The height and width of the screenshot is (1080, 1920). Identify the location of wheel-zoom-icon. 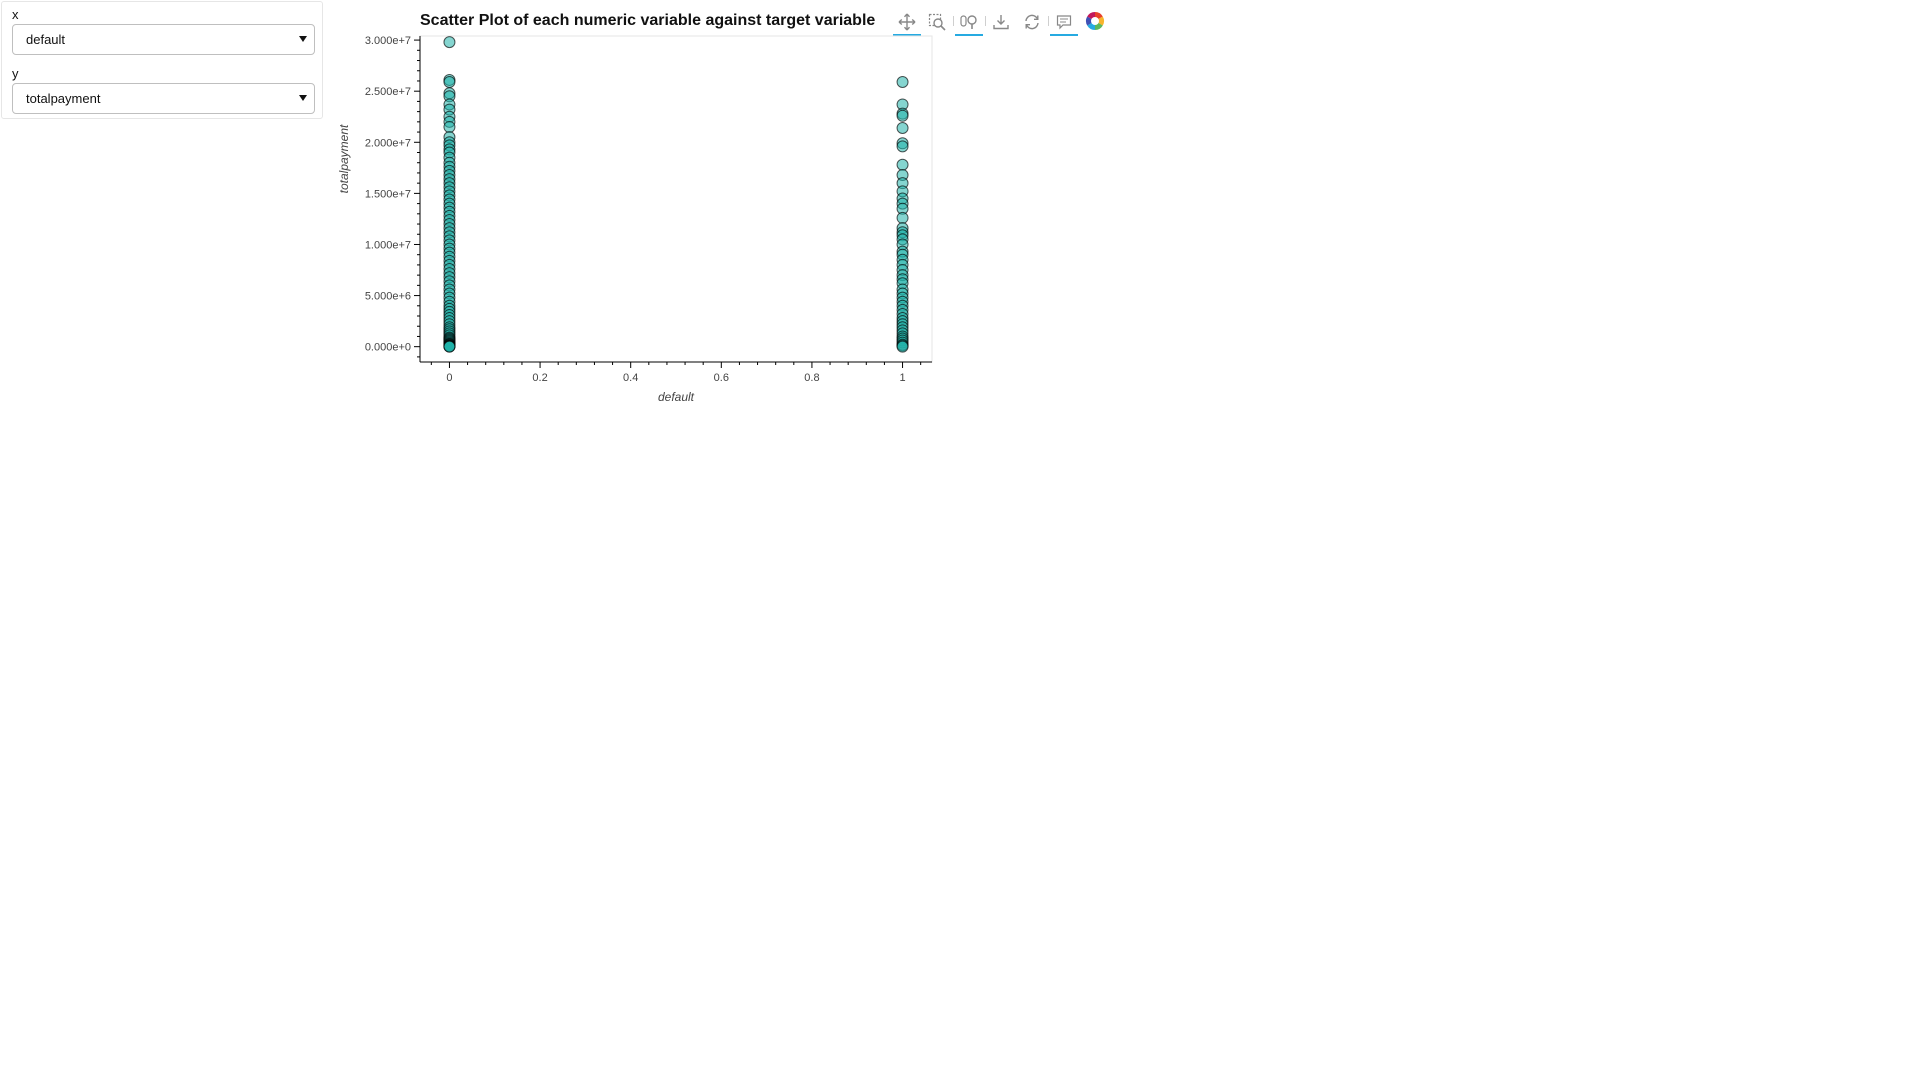
(968, 22).